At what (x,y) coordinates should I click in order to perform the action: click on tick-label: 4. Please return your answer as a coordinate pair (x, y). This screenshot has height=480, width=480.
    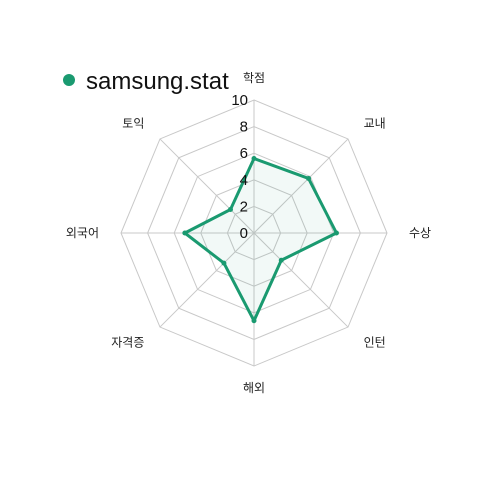
    Looking at the image, I should click on (244, 180).